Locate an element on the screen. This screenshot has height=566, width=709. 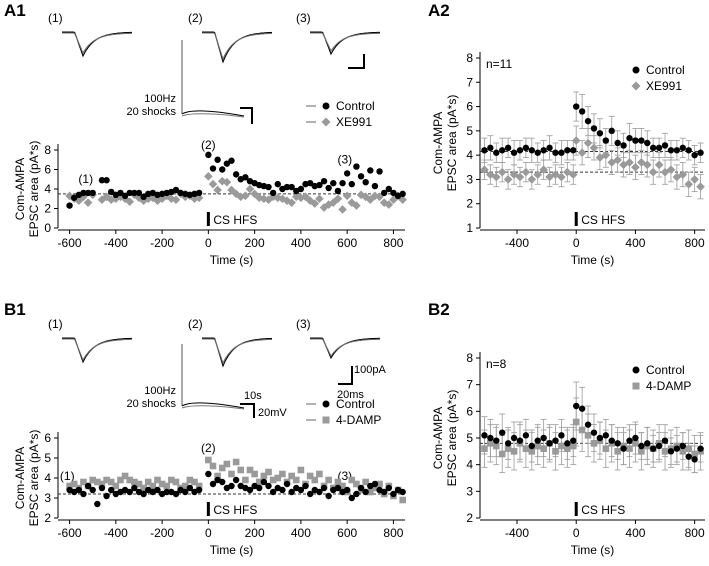
y-axis-title-line: Com-AMPA is located at coordinates (20, 189).